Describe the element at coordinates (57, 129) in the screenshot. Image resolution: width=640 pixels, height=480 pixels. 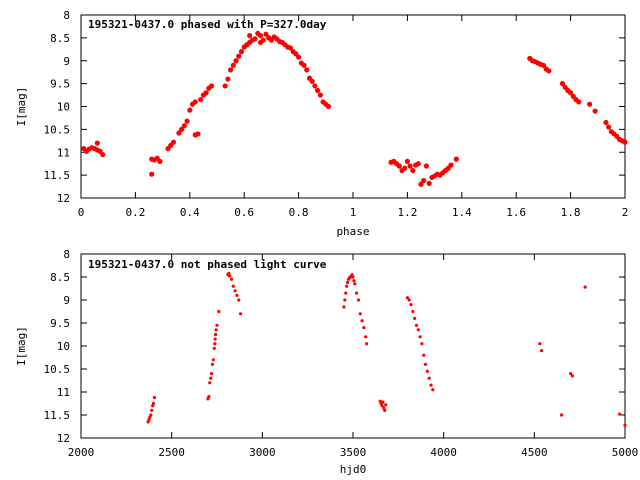
I see `y-tick-label: 10.5` at that location.